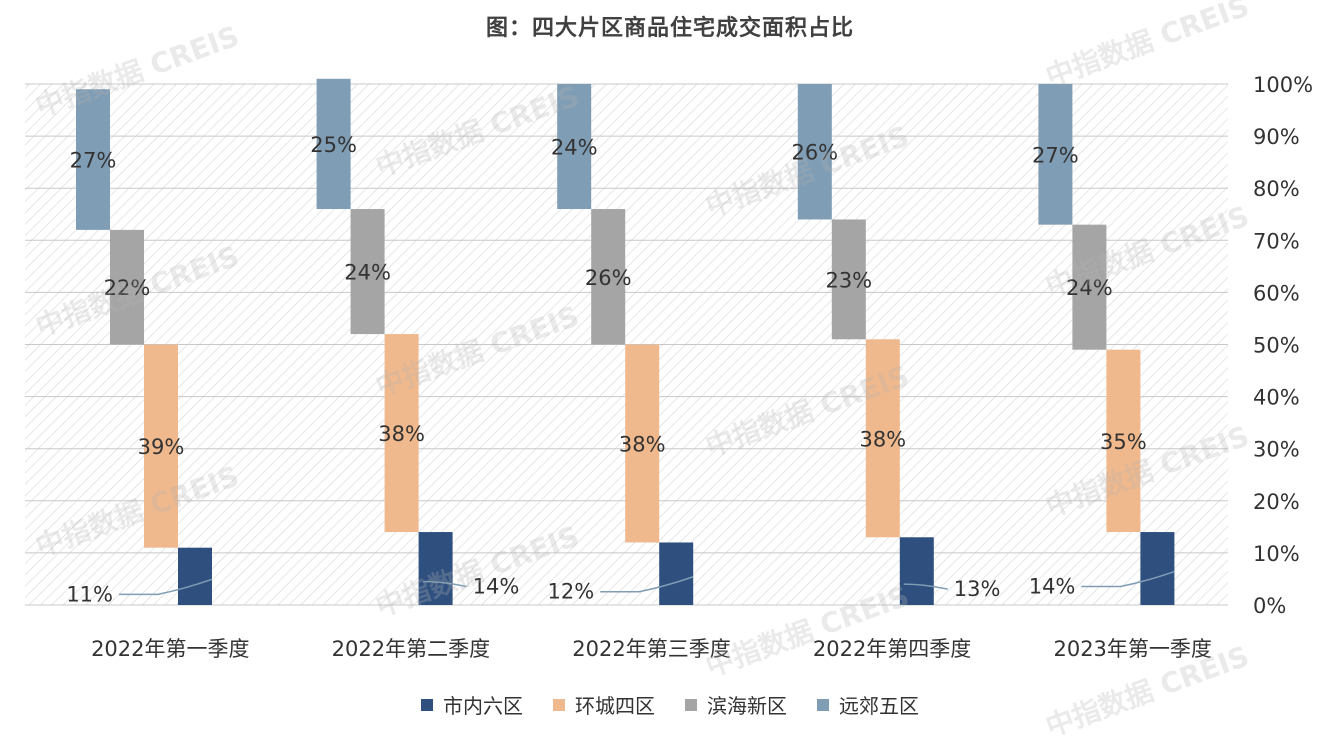 This screenshot has width=1340, height=748. I want to click on data-label: 23%, so click(848, 280).